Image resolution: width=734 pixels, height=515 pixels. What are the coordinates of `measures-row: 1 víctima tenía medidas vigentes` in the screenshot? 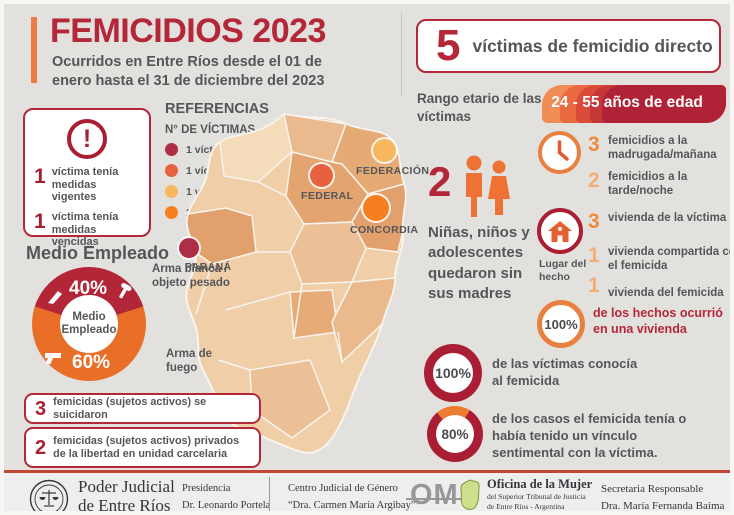 It's located at (87, 185).